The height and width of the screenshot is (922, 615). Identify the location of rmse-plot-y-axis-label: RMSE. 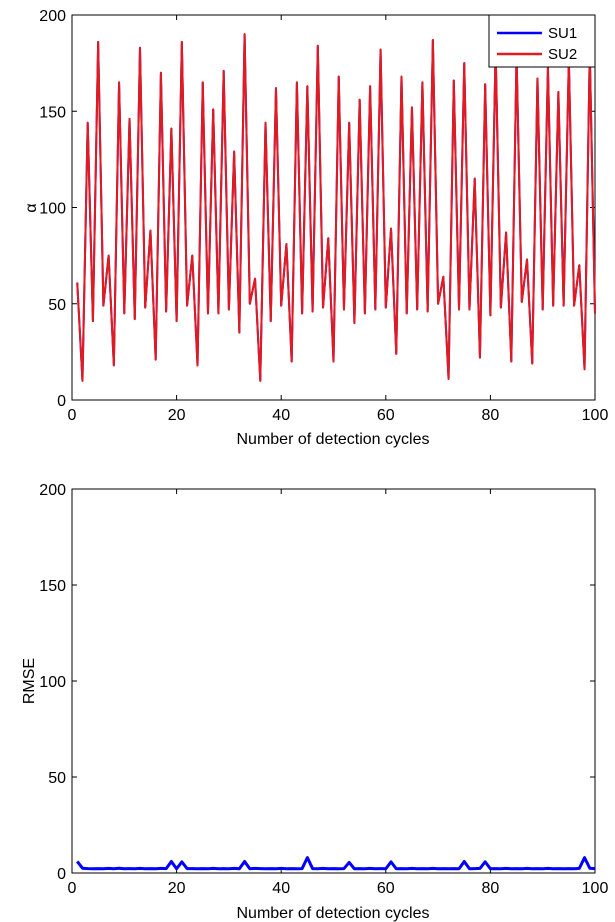
(29, 681).